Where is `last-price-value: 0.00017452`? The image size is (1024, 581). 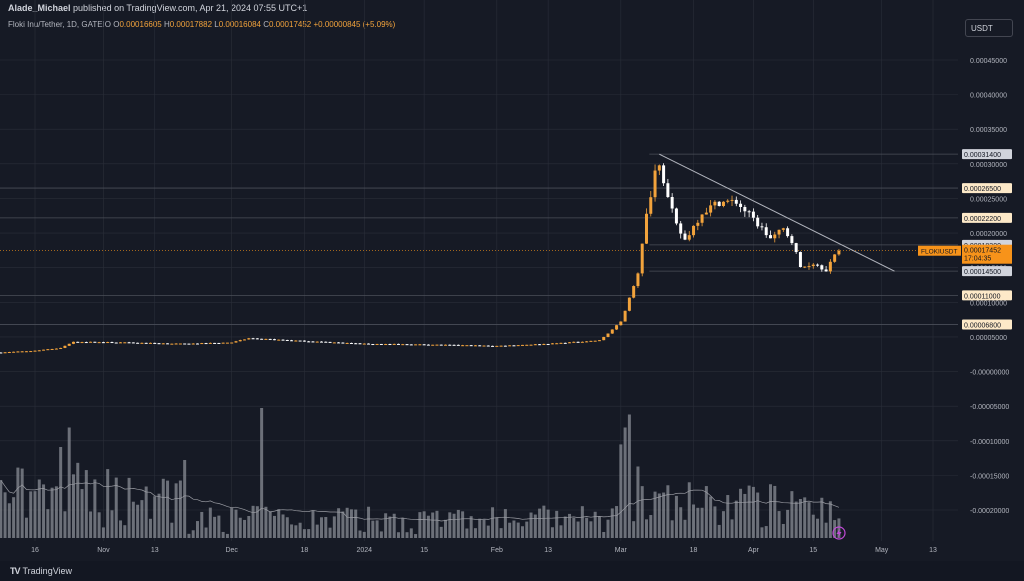
last-price-value: 0.00017452 is located at coordinates (982, 251).